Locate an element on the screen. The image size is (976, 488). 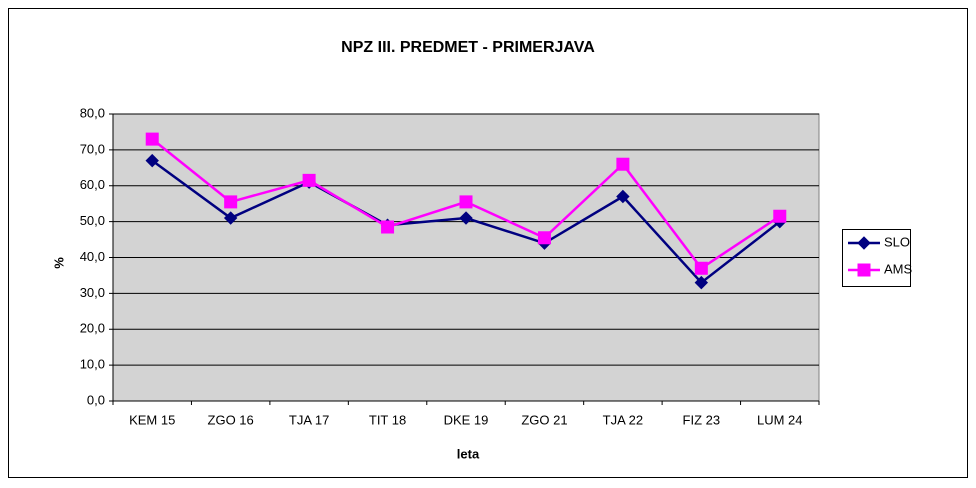
x-tick-label: FIZ 23 is located at coordinates (702, 419).